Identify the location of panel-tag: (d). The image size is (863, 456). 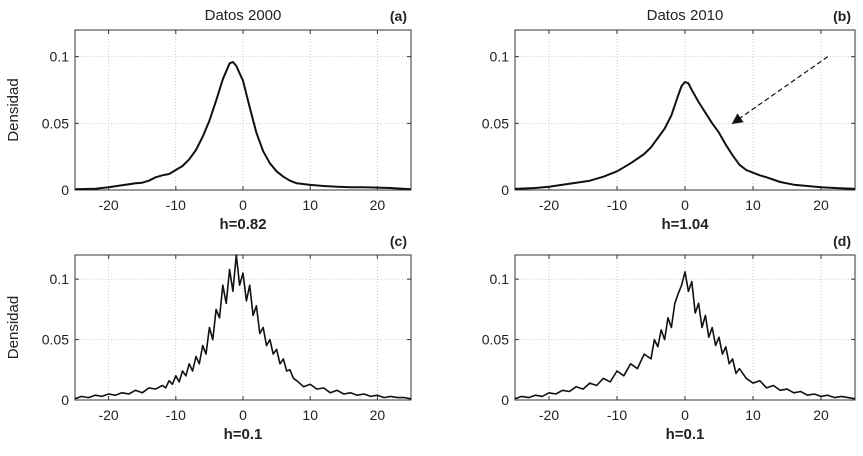
(842, 241).